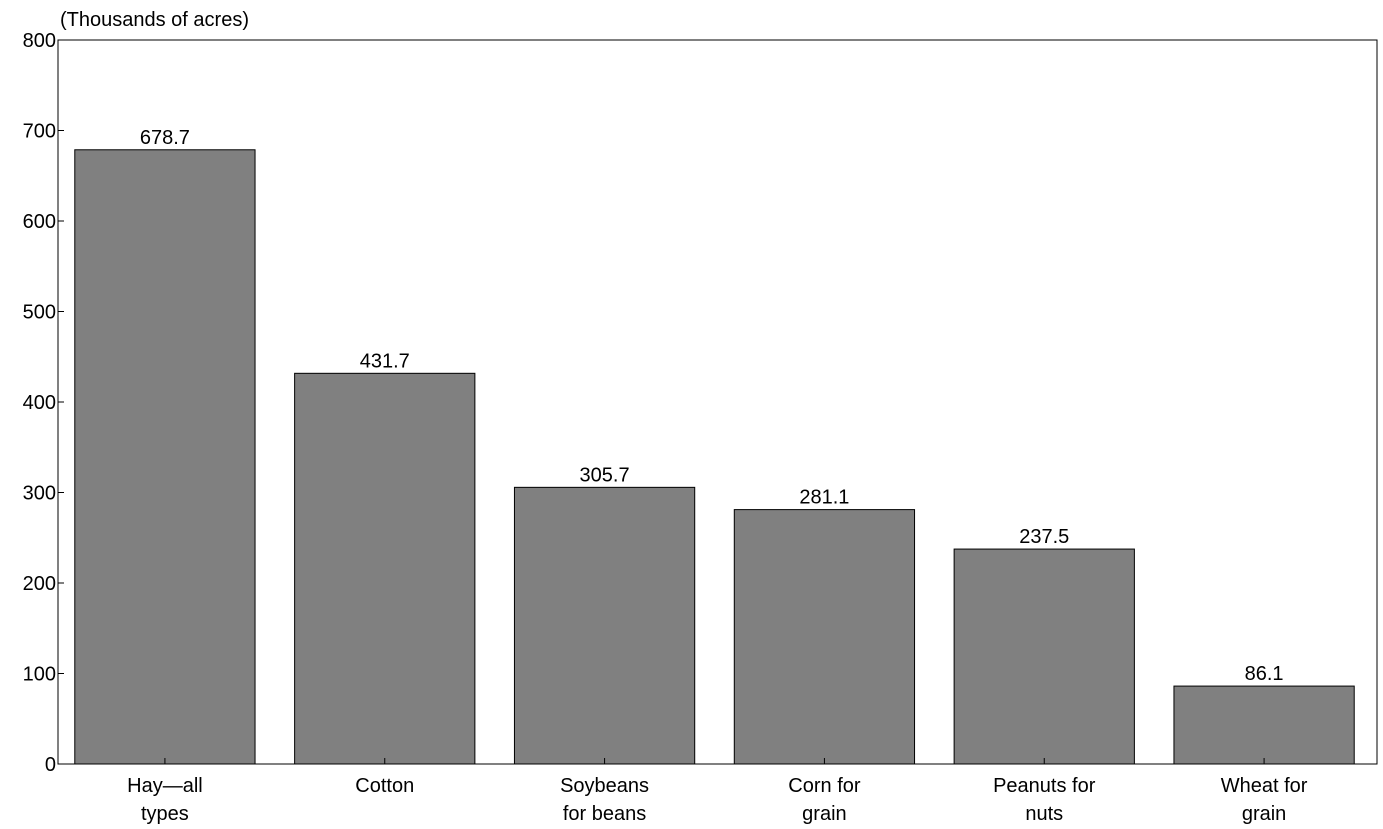 Image resolution: width=1383 pixels, height=829 pixels. What do you see at coordinates (605, 475) in the screenshot?
I see `bar-value-label: 305.7` at bounding box center [605, 475].